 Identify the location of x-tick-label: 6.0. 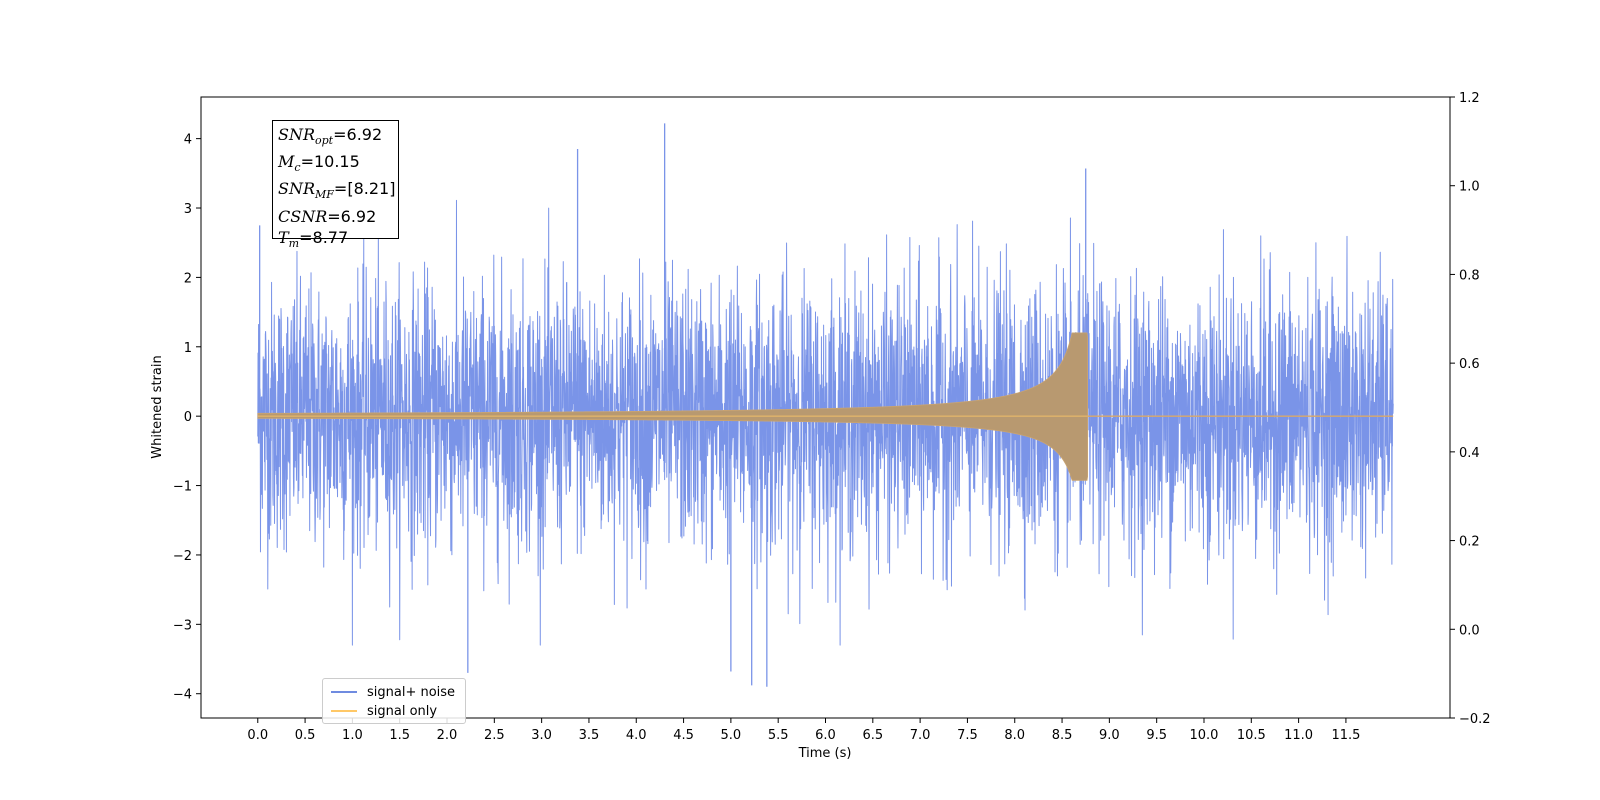
(825, 735).